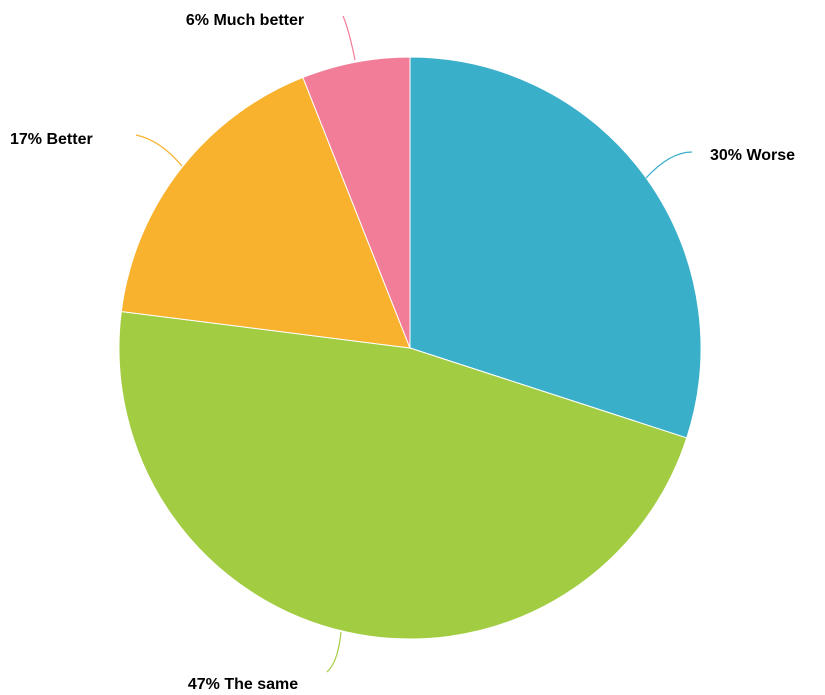  Describe the element at coordinates (356, 202) in the screenshot. I see `pie-slice-much-better` at that location.